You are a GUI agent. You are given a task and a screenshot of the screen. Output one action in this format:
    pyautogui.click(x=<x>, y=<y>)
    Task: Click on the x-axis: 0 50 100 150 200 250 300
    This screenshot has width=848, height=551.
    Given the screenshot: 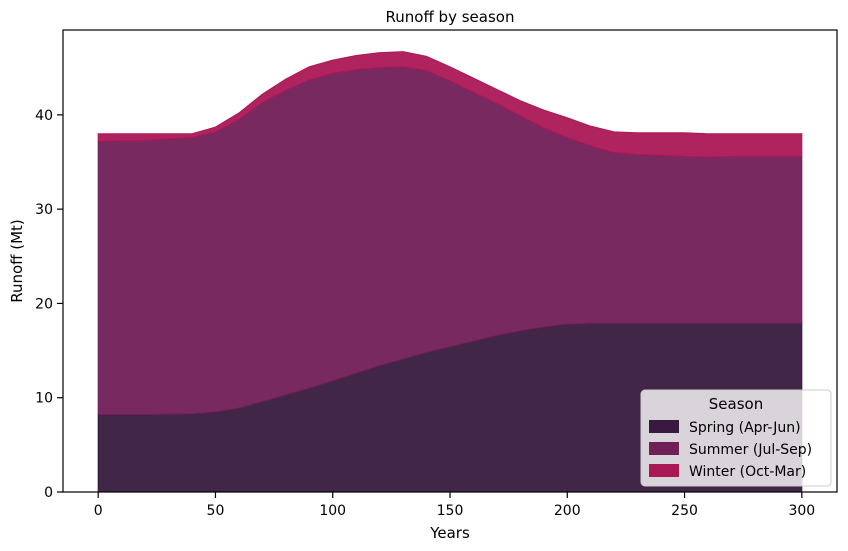 What is the action you would take?
    pyautogui.click(x=454, y=505)
    